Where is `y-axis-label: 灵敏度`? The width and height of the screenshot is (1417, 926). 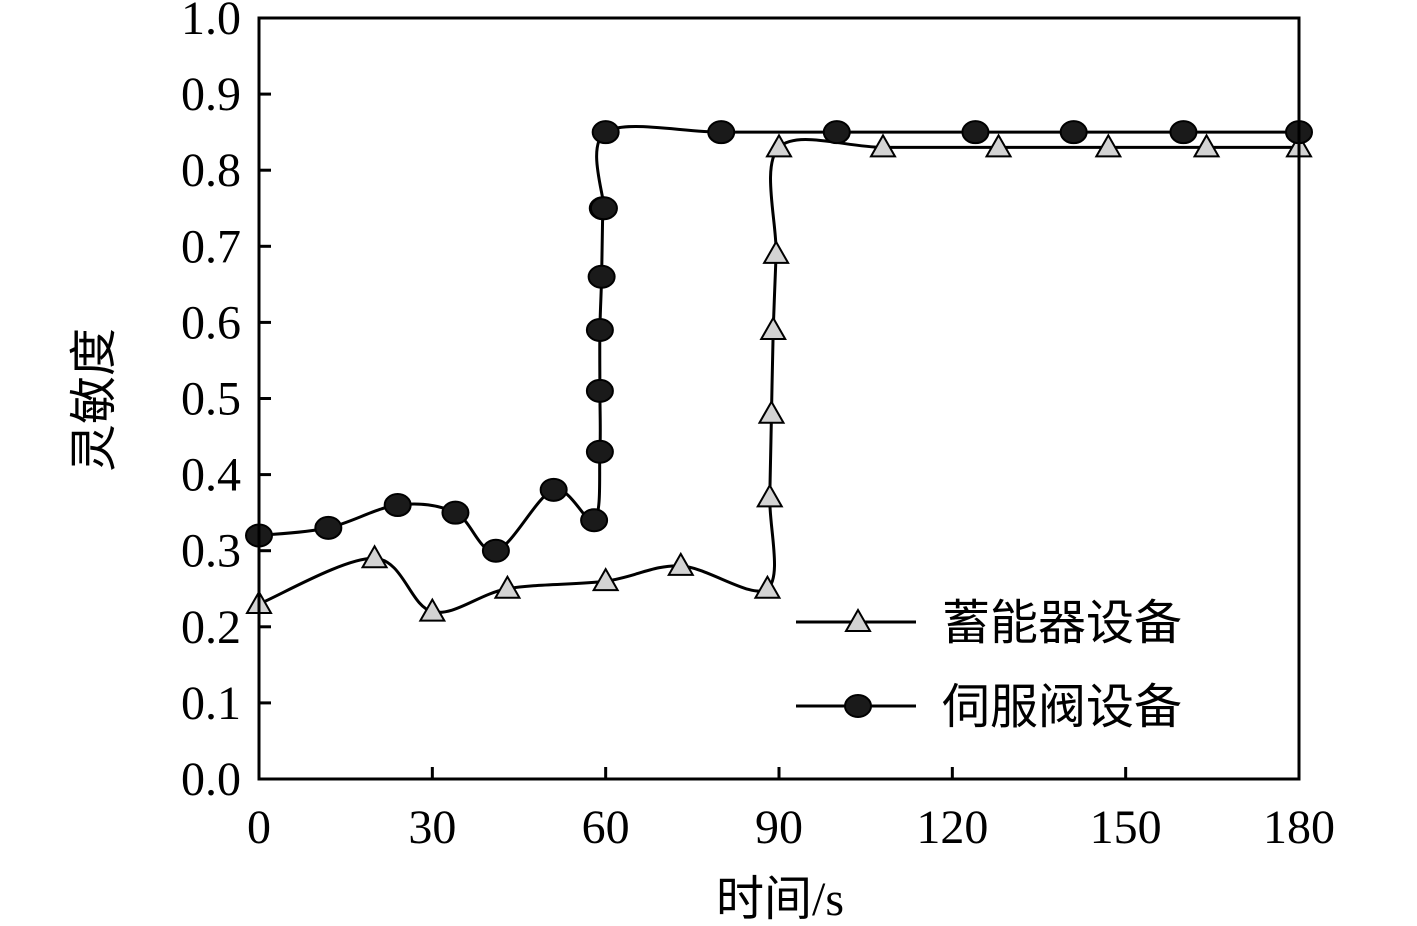
y-axis-label: 灵敏度 is located at coordinates (94, 400).